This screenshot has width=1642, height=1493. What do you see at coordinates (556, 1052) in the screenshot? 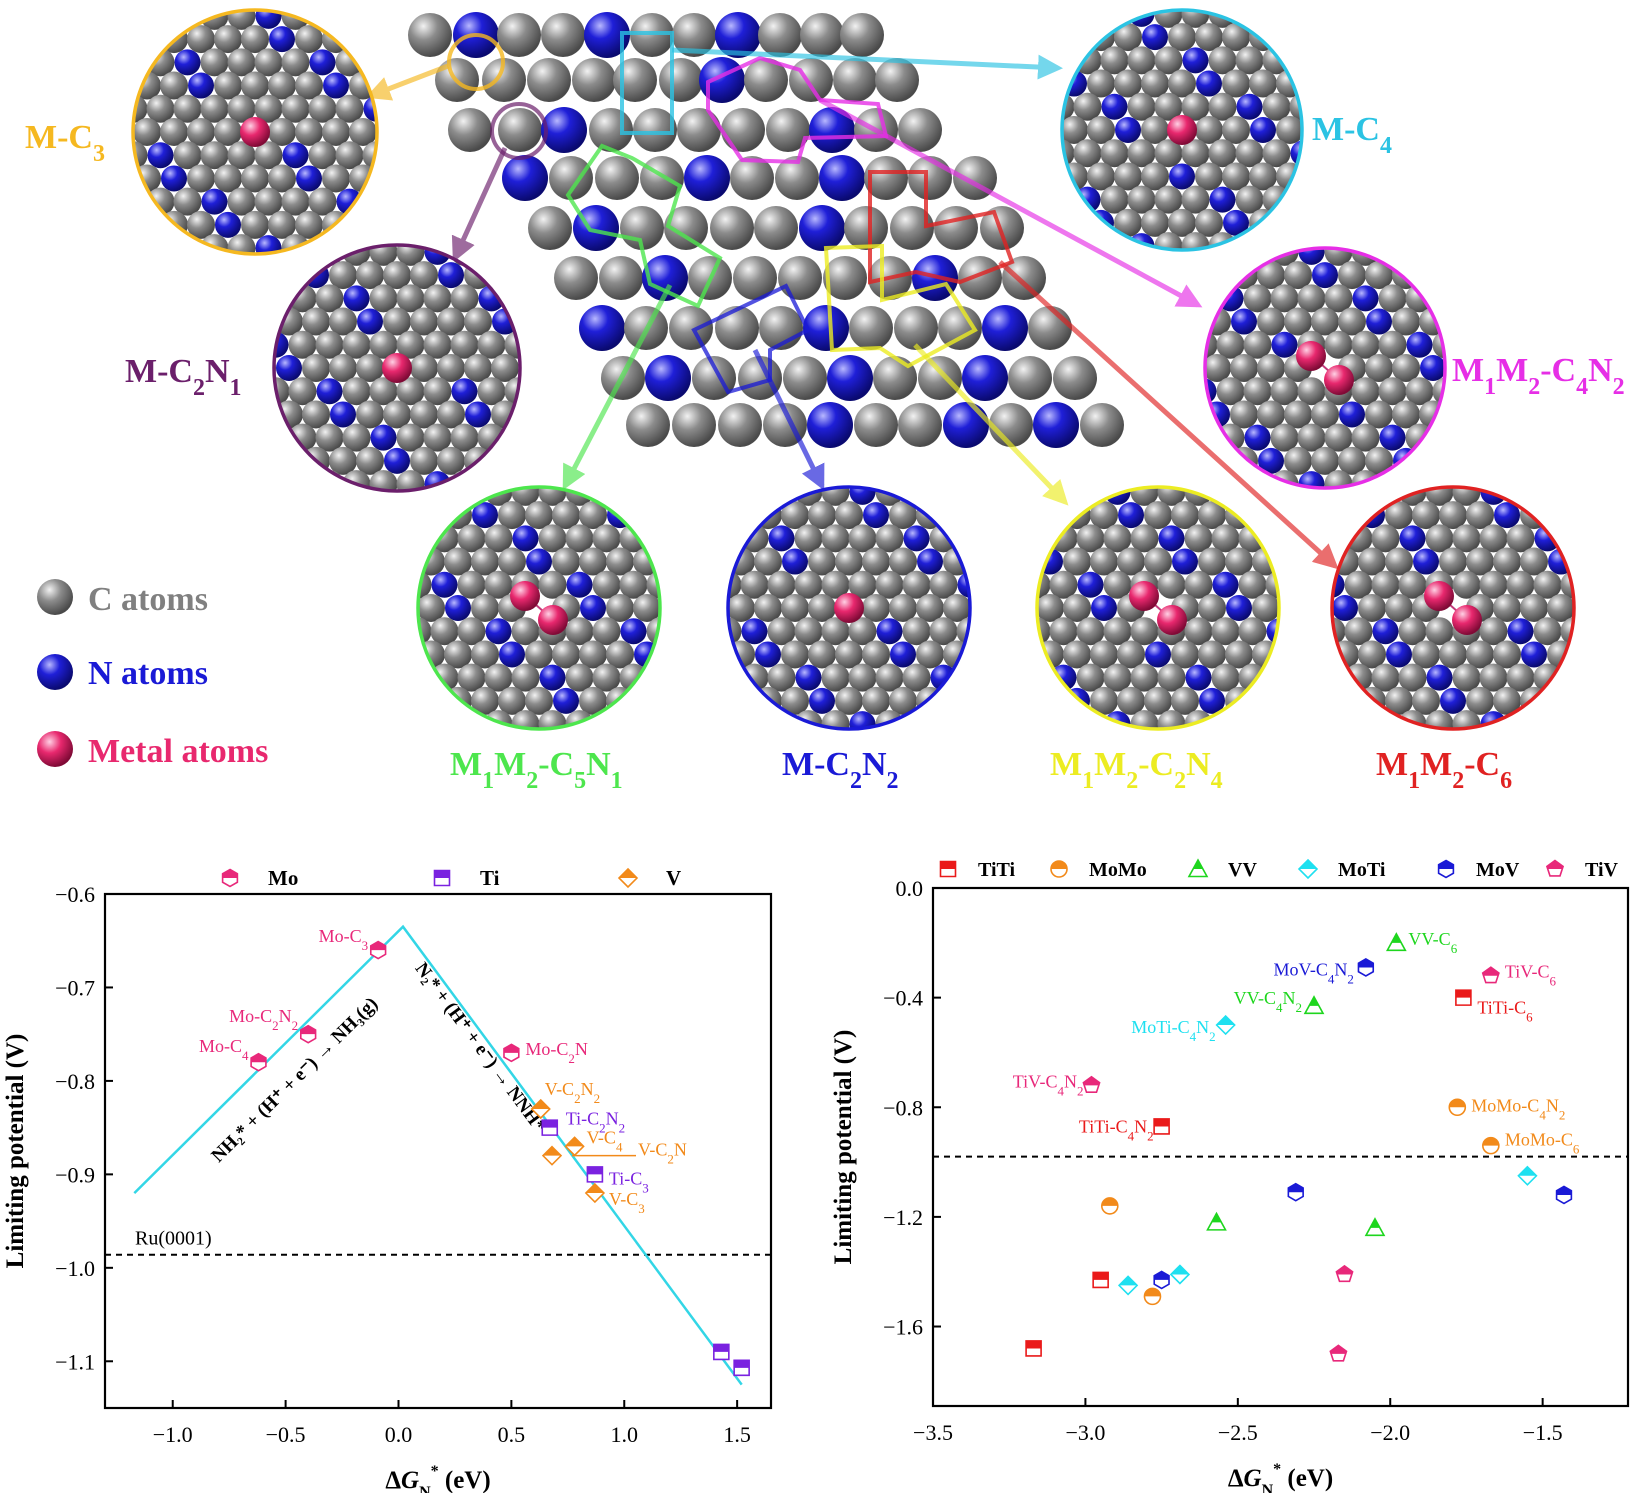
I see `left-point-label: Mo-C2N` at bounding box center [556, 1052].